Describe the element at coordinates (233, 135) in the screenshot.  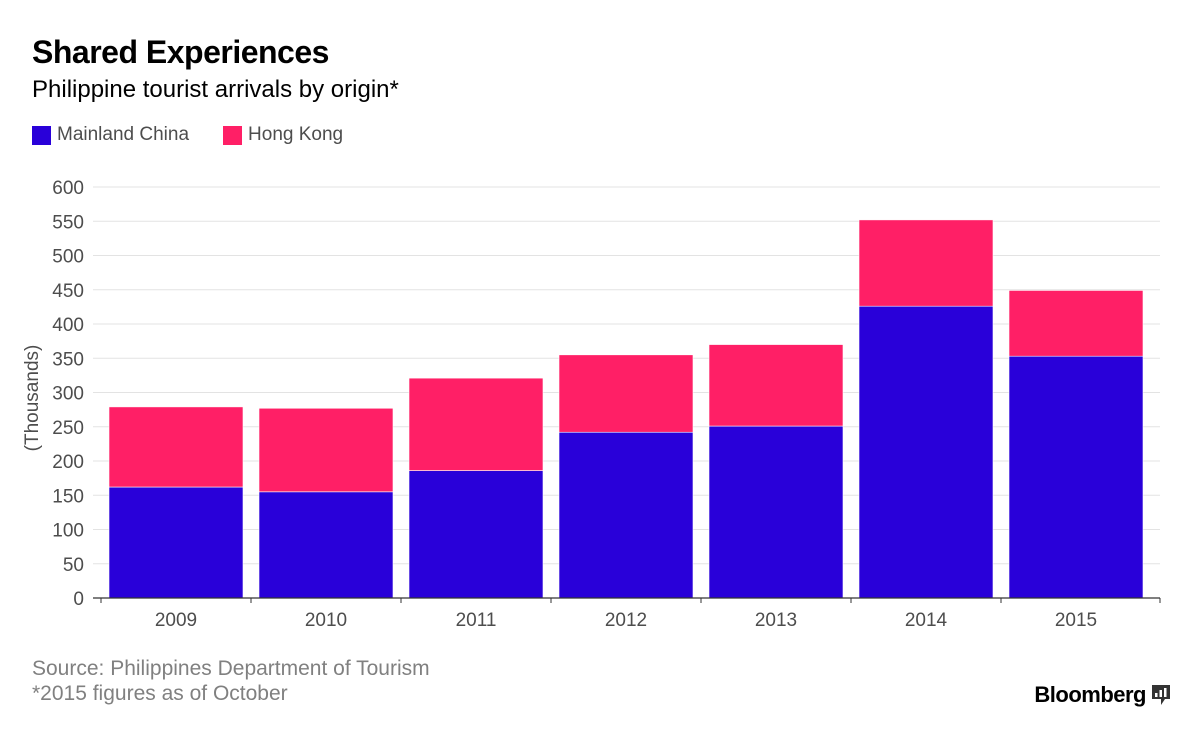
I see `legend-swatch-hong-kong` at that location.